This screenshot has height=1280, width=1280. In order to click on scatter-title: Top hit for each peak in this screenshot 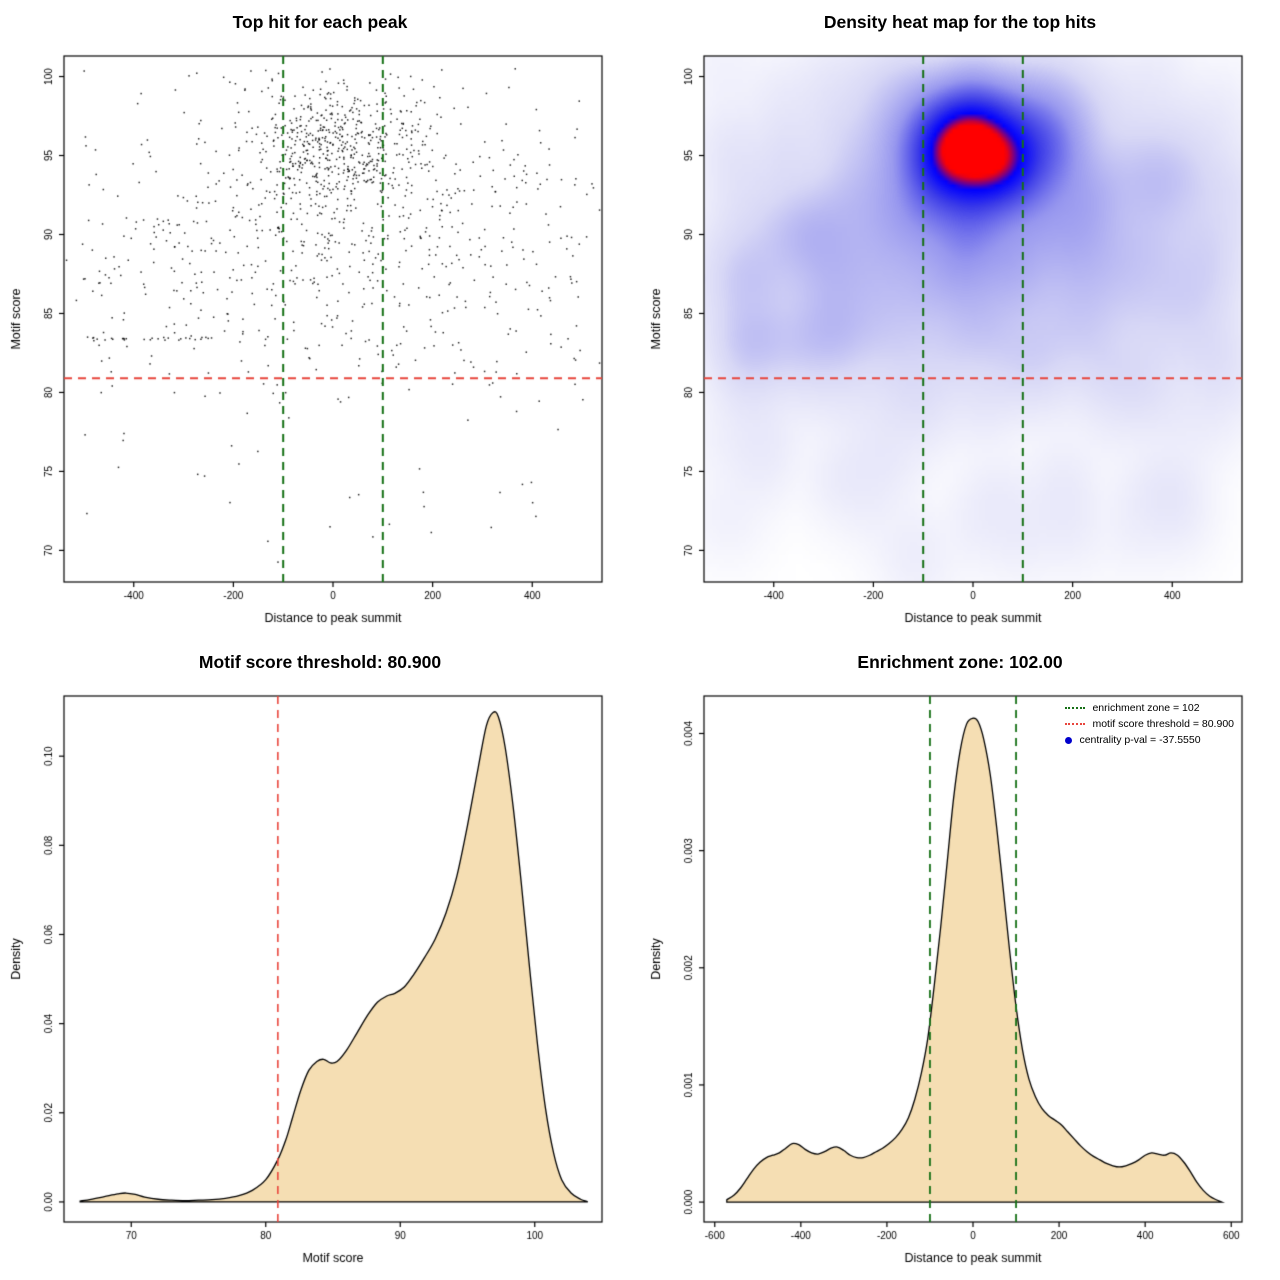, I will do `click(320, 22)`.